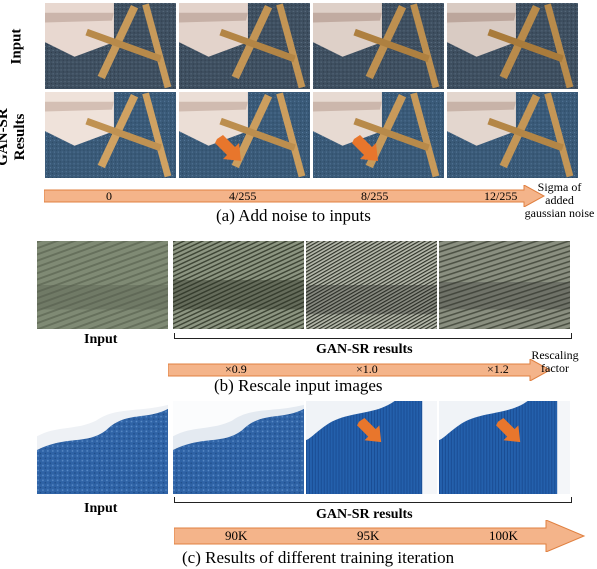  What do you see at coordinates (375, 196) in the screenshot?
I see `noise-tick-2: 8/255` at bounding box center [375, 196].